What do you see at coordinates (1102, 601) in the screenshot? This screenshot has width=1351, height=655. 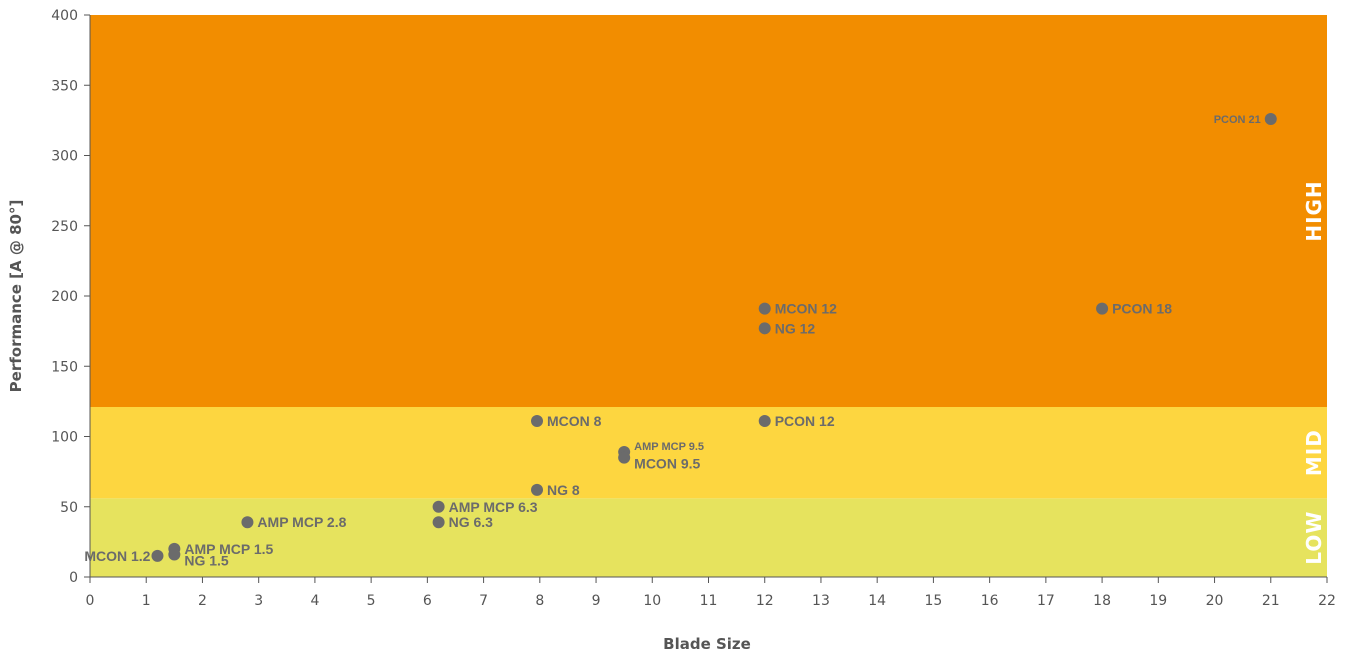 I see `x-tick-label: 18` at bounding box center [1102, 601].